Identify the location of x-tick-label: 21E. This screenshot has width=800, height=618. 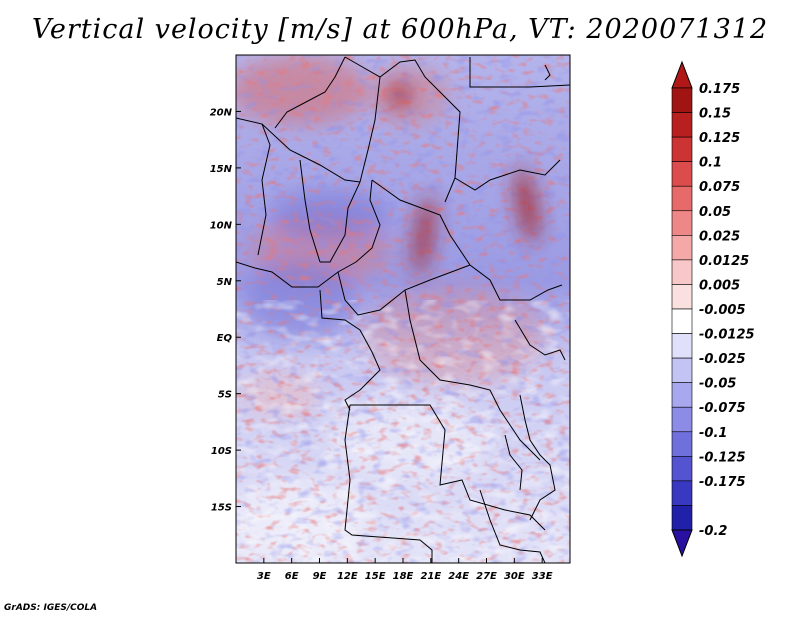
(430, 576).